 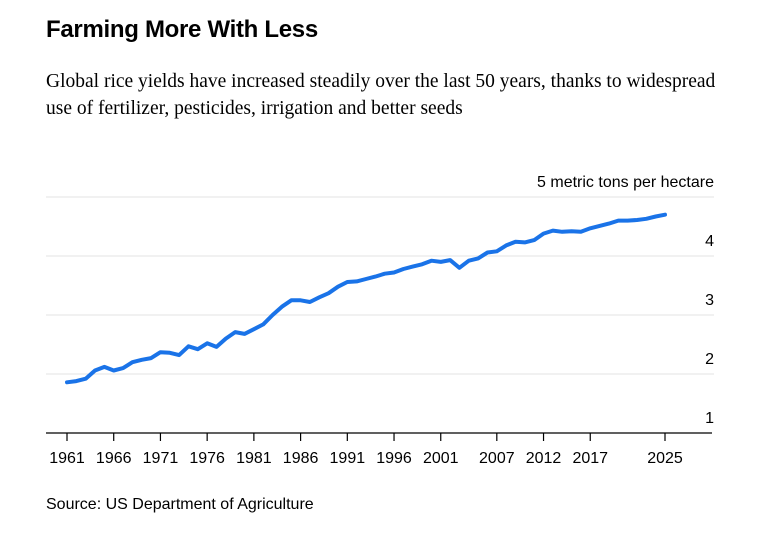 I want to click on x-tick-label: 1986, so click(x=301, y=458).